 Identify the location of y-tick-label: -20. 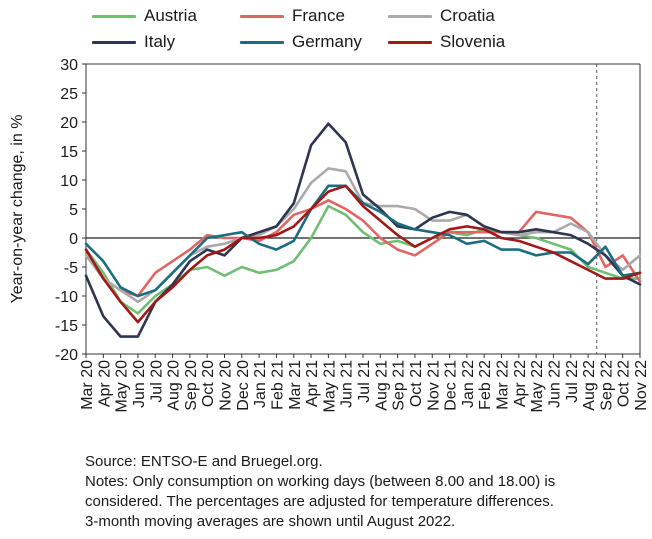
(66, 355).